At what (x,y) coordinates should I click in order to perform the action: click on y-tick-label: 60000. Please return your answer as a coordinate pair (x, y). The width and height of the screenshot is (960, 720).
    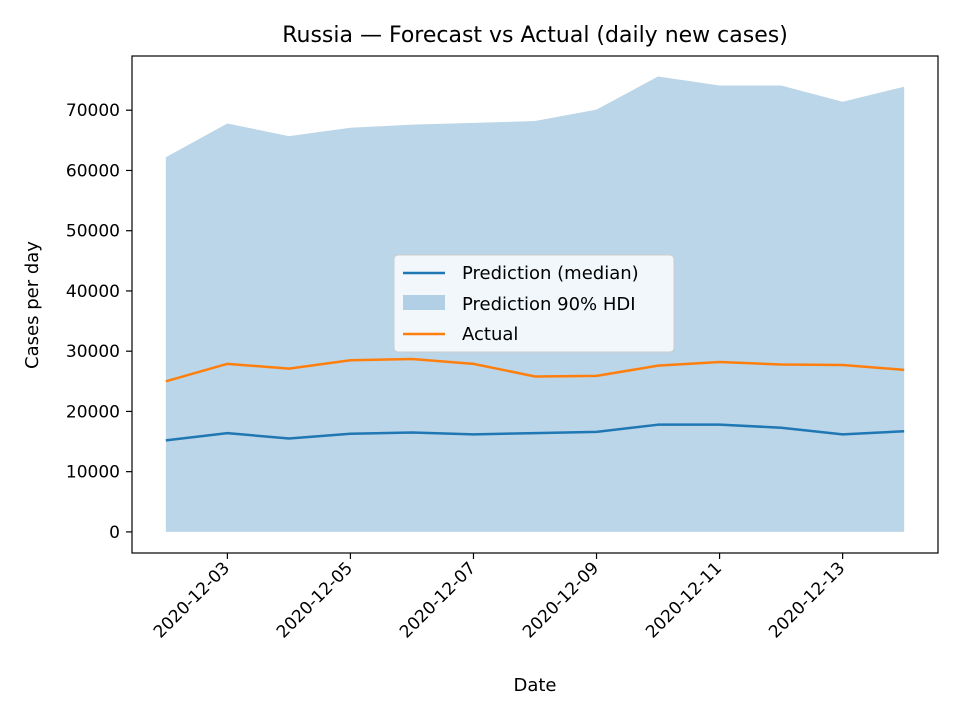
    Looking at the image, I should click on (93, 171).